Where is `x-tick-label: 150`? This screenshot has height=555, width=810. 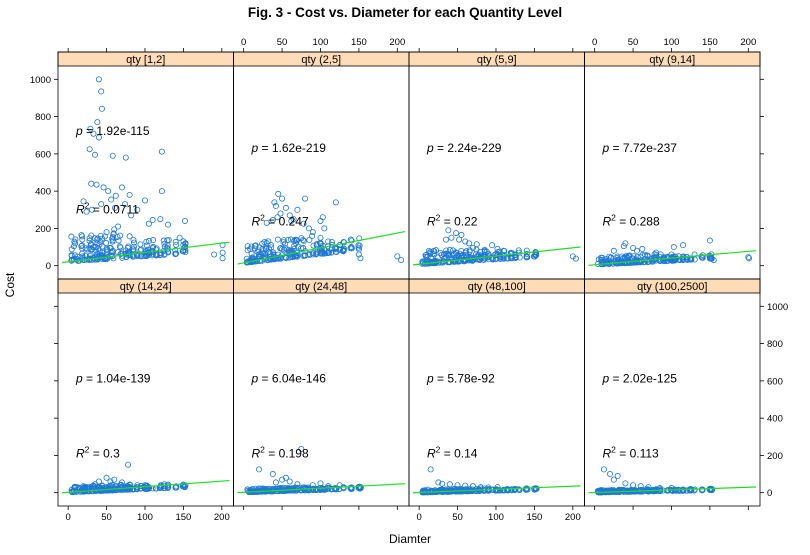
x-tick-label: 150 is located at coordinates (534, 517).